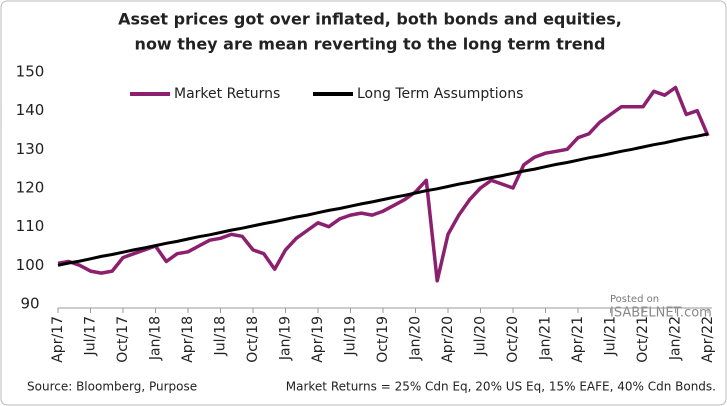 Image resolution: width=727 pixels, height=406 pixels. I want to click on x-tick-label: Jul/18, so click(221, 336).